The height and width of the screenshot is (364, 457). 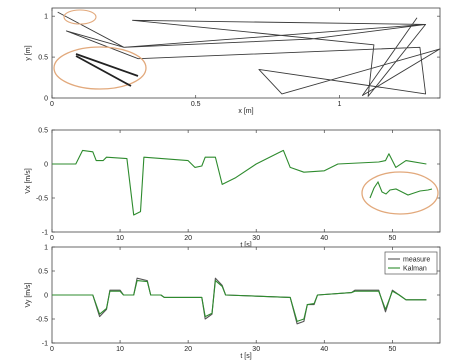 What do you see at coordinates (196, 104) in the screenshot?
I see `x-tick-label: 0.5` at bounding box center [196, 104].